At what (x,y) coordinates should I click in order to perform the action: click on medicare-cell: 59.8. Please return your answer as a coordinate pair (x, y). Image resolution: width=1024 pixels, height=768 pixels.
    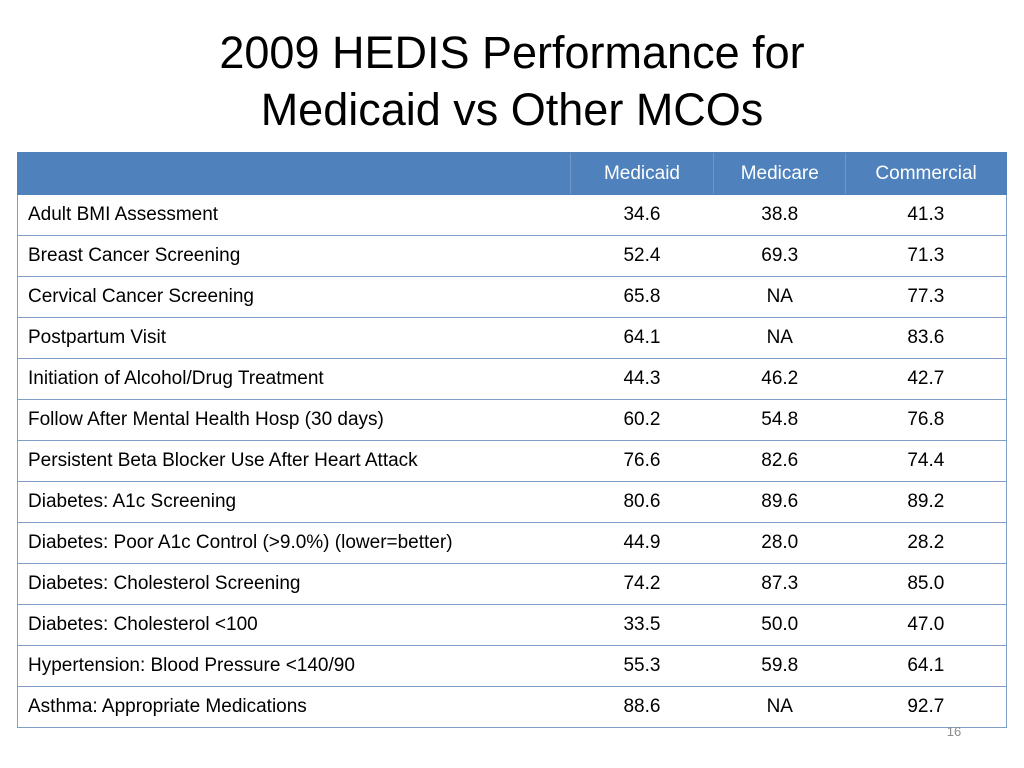
    Looking at the image, I should click on (779, 666).